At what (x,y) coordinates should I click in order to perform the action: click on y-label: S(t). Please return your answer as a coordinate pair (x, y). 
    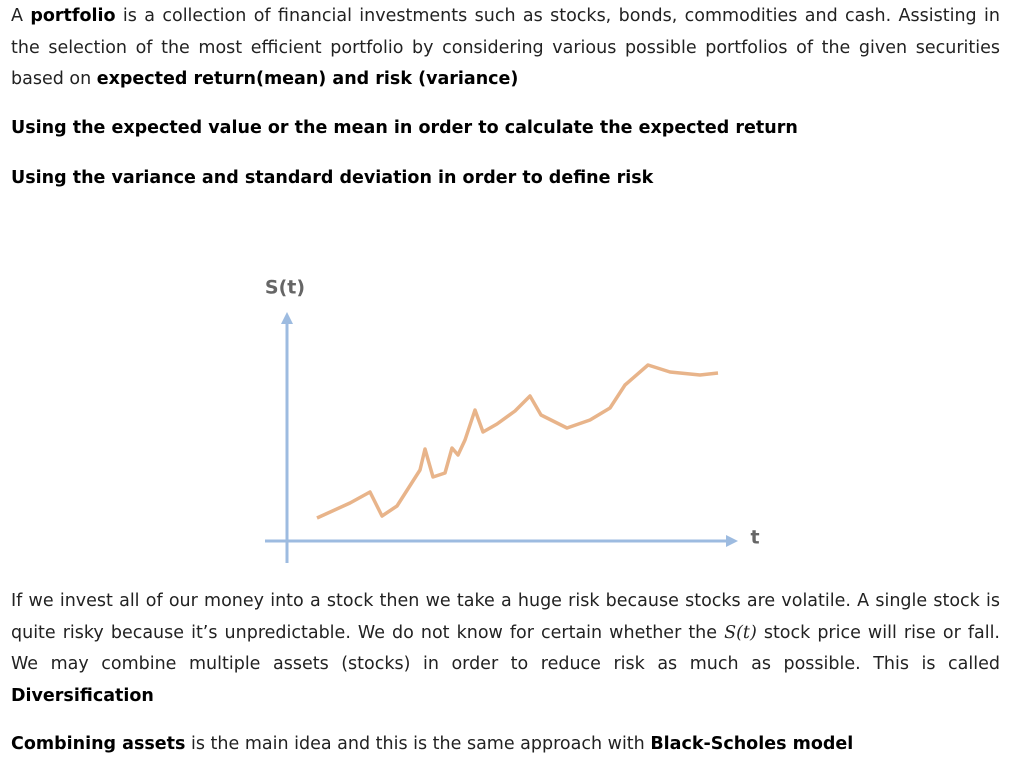
    Looking at the image, I should click on (285, 288).